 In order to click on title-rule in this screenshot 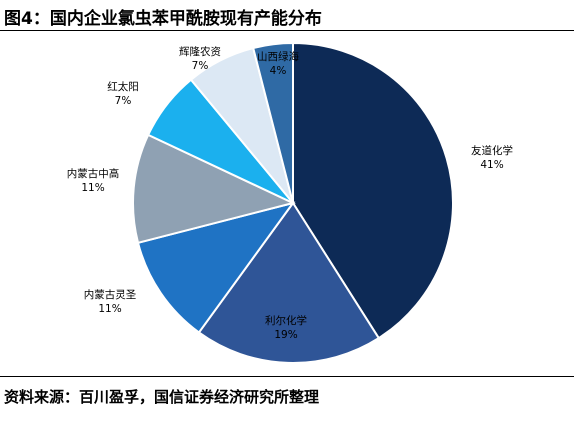, I will do `click(287, 30)`.